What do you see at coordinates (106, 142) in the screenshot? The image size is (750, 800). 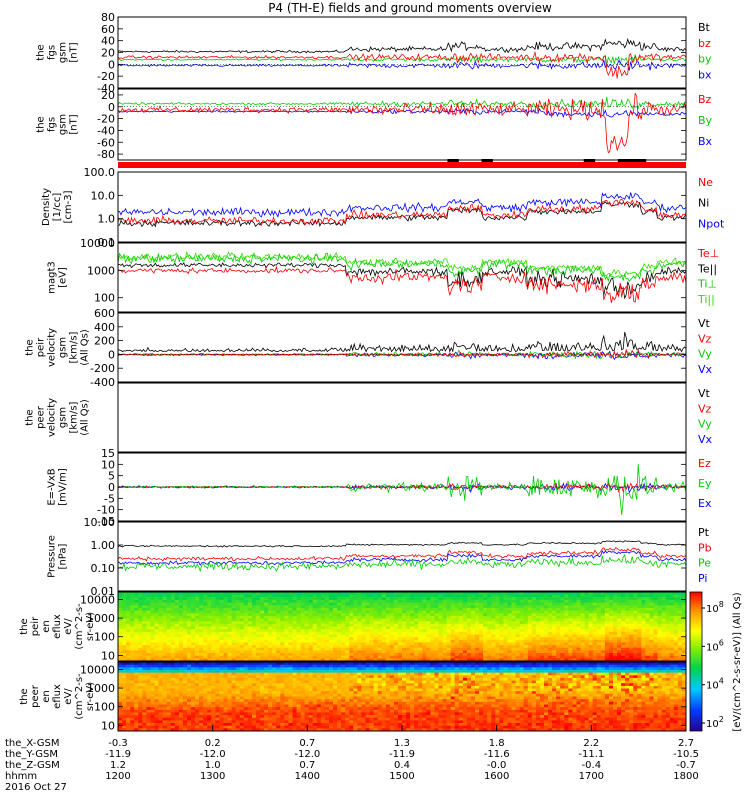 I see `y-tick-label: -60` at bounding box center [106, 142].